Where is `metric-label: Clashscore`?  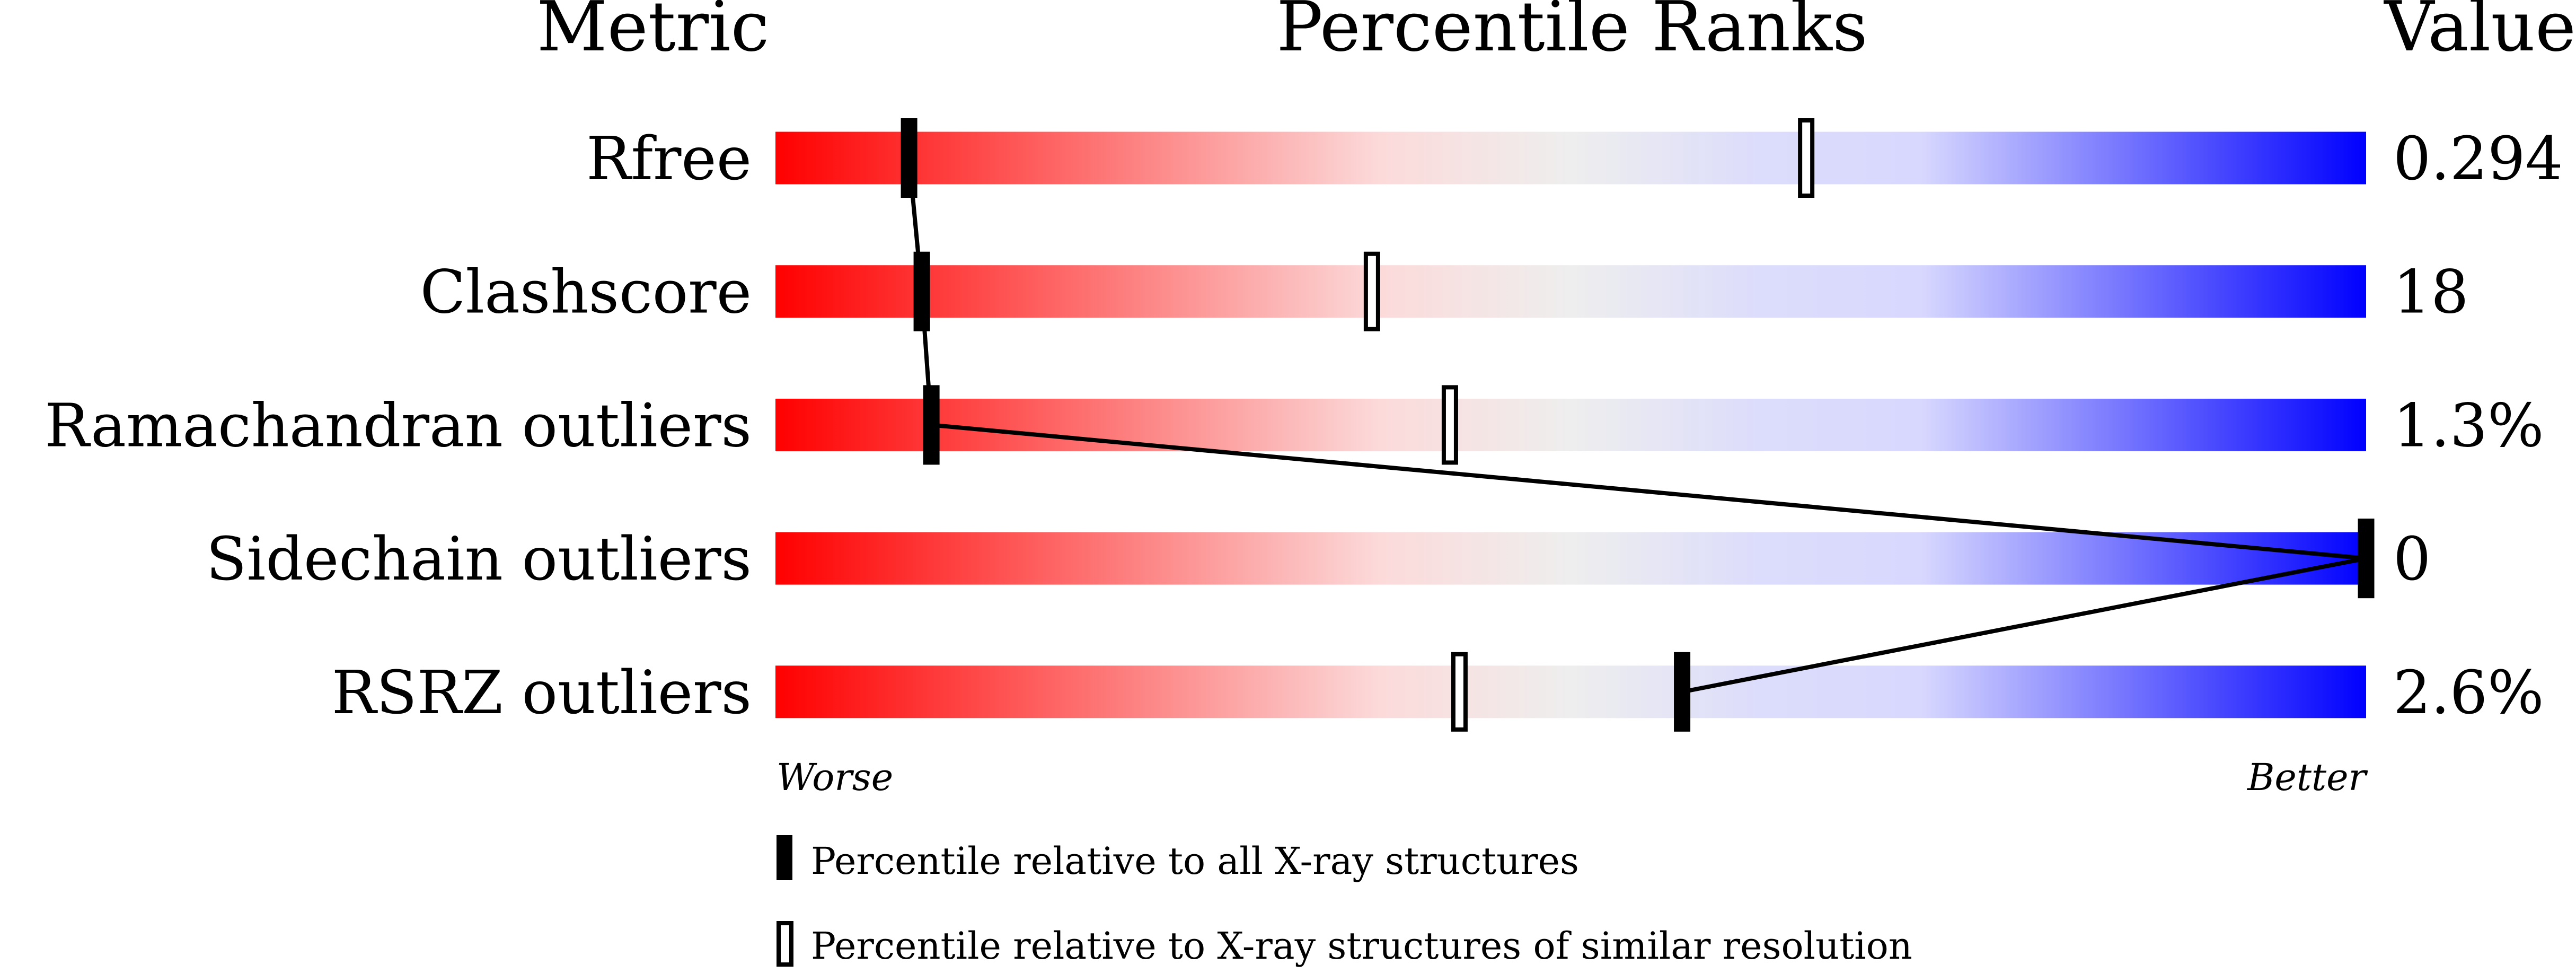
metric-label: Clashscore is located at coordinates (586, 292).